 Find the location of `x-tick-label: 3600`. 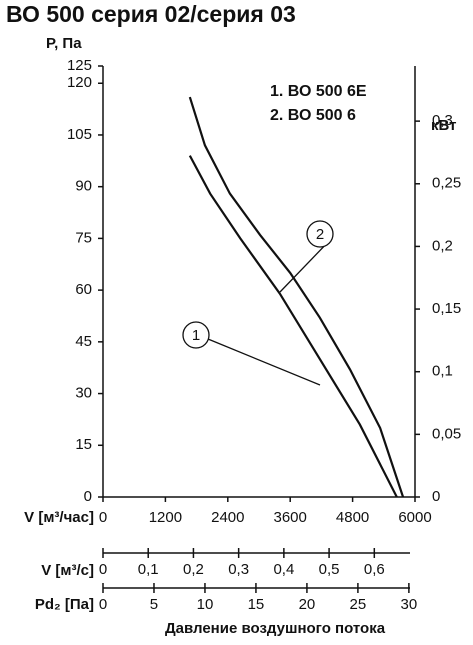

x-tick-label: 3600 is located at coordinates (290, 517).